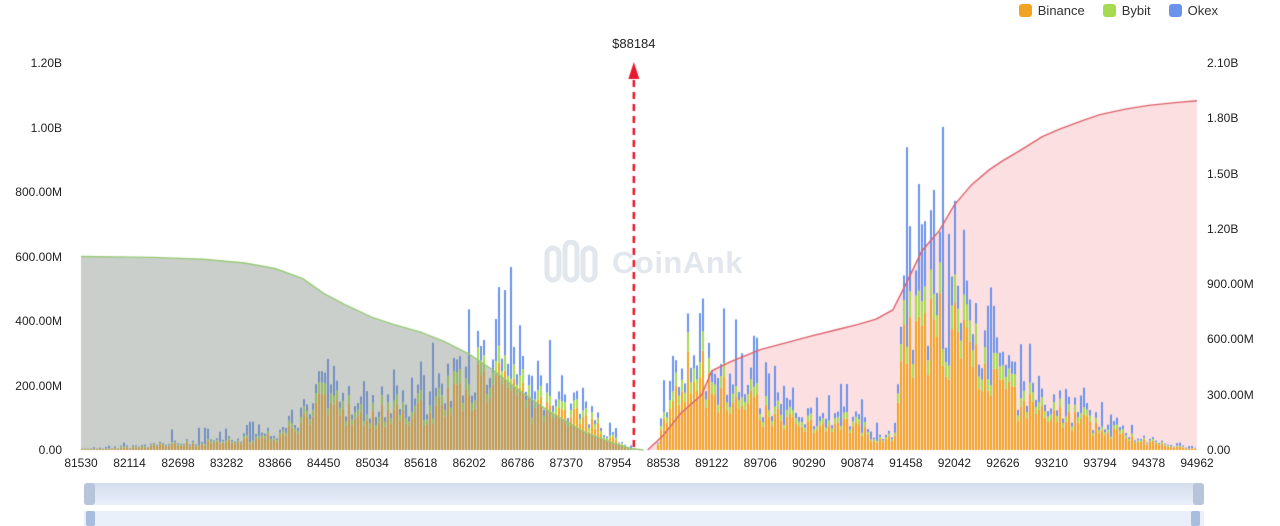  What do you see at coordinates (857, 463) in the screenshot?
I see `x-axis-tick-label: 90874` at bounding box center [857, 463].